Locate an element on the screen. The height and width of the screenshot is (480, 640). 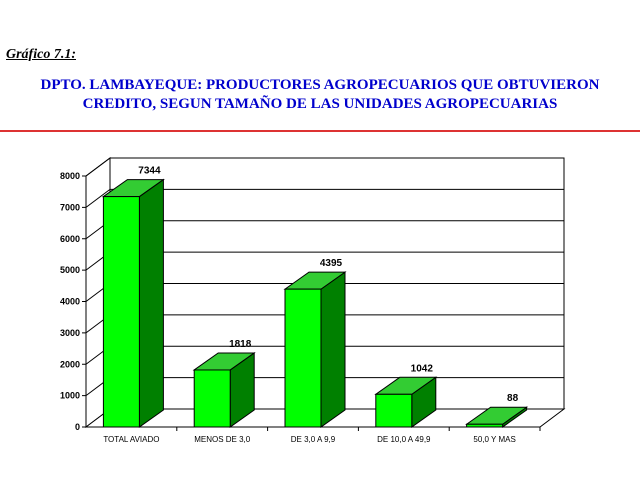
y-tick-label: 1000 is located at coordinates (70, 396).